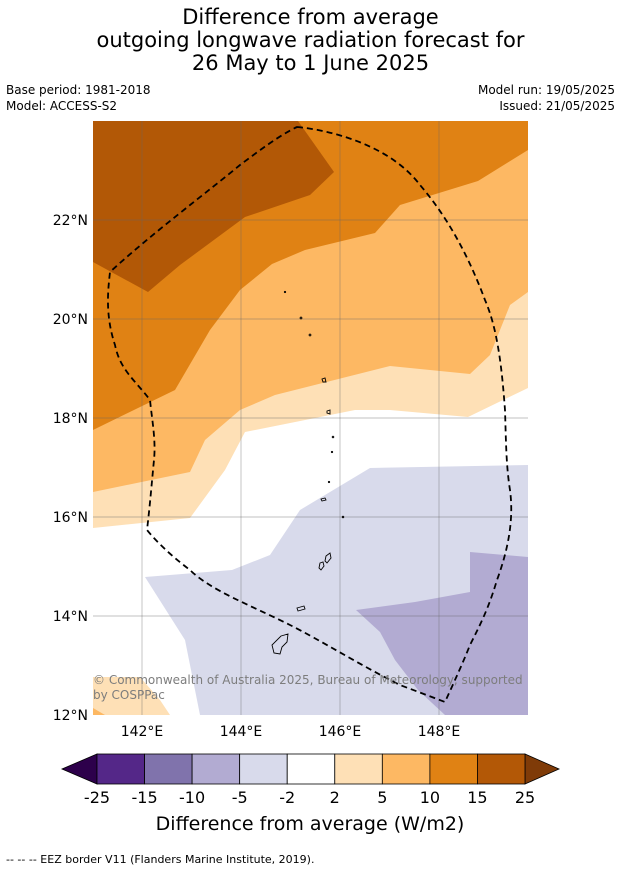  Describe the element at coordinates (310, 63) in the screenshot. I see `title-line-3: 26 May to 1 June 2025` at that location.